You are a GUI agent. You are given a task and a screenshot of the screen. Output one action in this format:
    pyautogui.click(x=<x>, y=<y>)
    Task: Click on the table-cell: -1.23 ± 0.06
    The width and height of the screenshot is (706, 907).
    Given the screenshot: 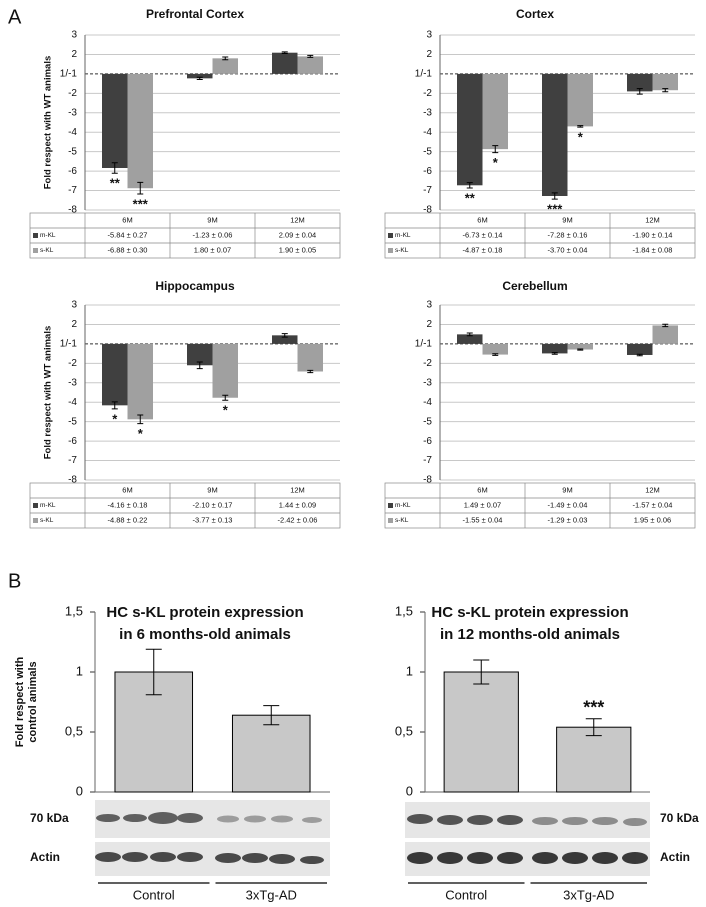 What is the action you would take?
    pyautogui.click(x=213, y=234)
    